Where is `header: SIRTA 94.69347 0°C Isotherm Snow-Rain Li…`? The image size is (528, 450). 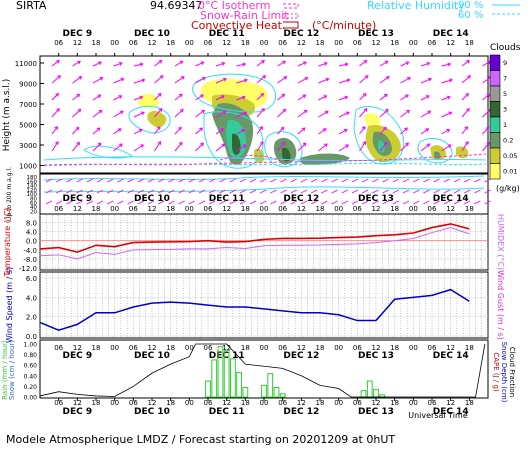 header: SIRTA 94.69347 0°C Isotherm Snow-Rain Li… is located at coordinates (268, 16).